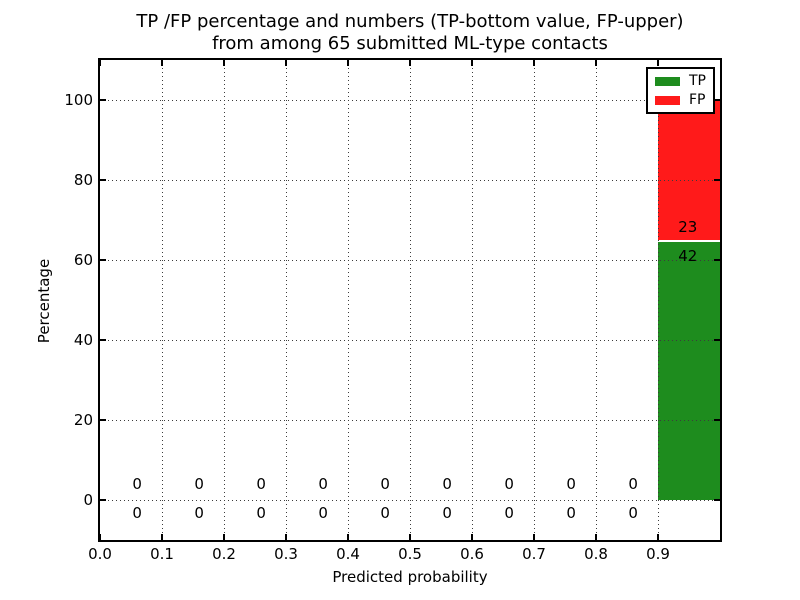 This screenshot has height=600, width=800. Describe the element at coordinates (410, 43) in the screenshot. I see `chart-title-line2: from among 65 submitted ML-type contacts` at that location.